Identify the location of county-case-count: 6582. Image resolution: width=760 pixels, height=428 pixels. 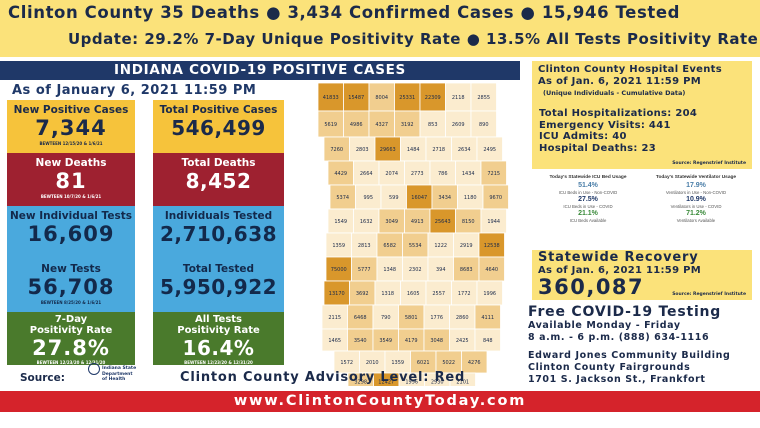
(389, 246).